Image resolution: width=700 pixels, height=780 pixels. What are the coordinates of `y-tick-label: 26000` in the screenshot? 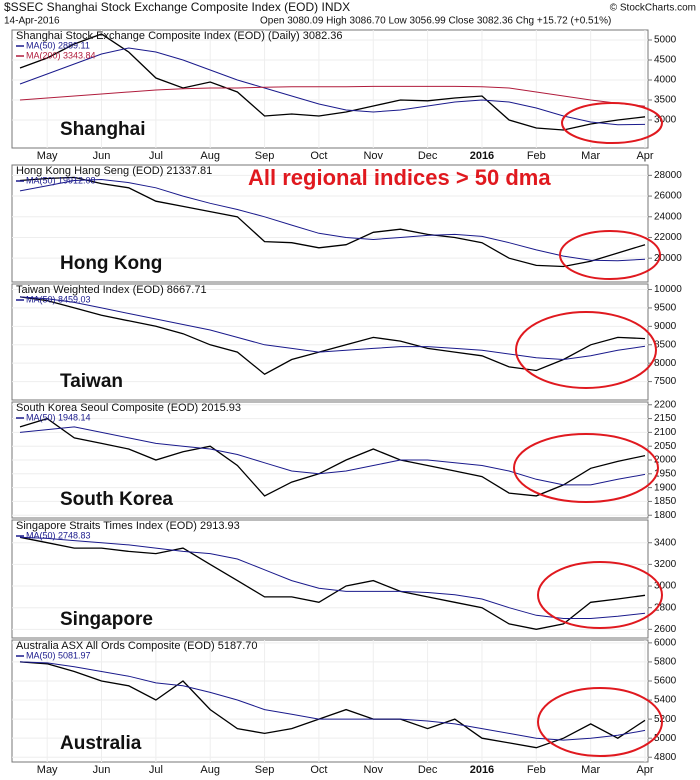 It's located at (668, 196).